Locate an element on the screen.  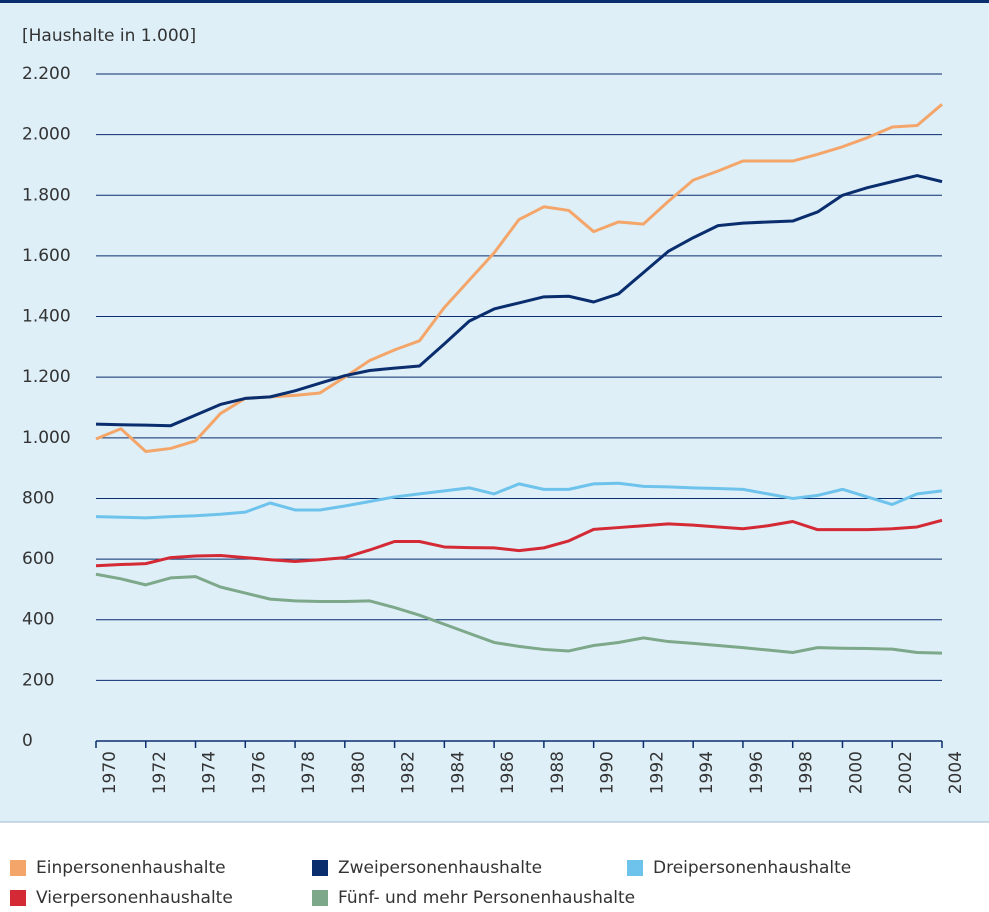
legend-label: Zweipersonenhaushalte is located at coordinates (440, 868).